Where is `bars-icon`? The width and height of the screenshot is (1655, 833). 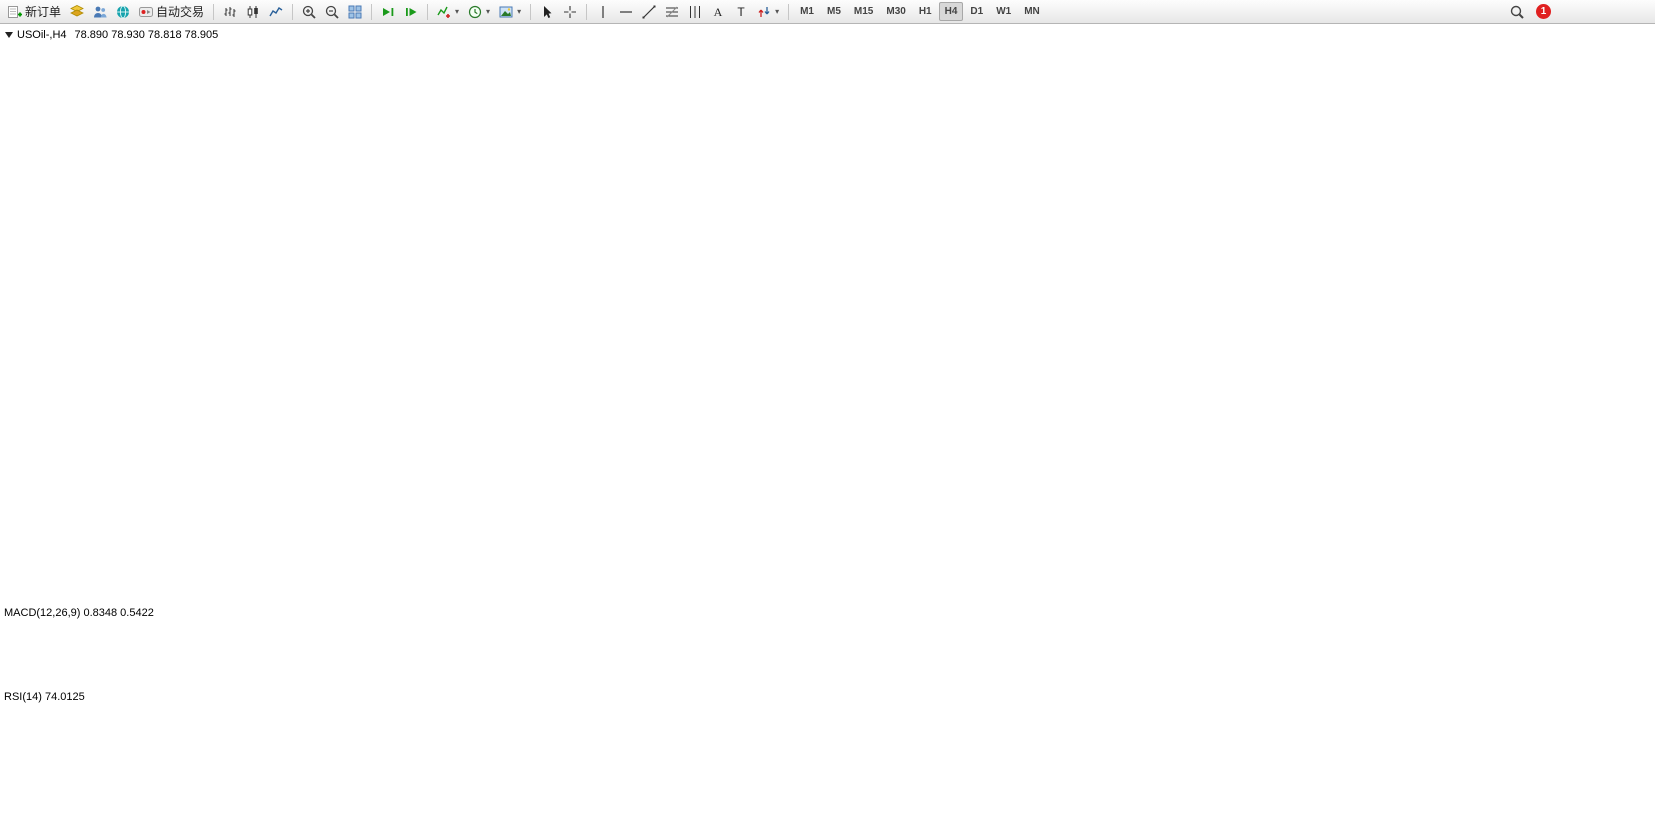 bars-icon is located at coordinates (230, 11).